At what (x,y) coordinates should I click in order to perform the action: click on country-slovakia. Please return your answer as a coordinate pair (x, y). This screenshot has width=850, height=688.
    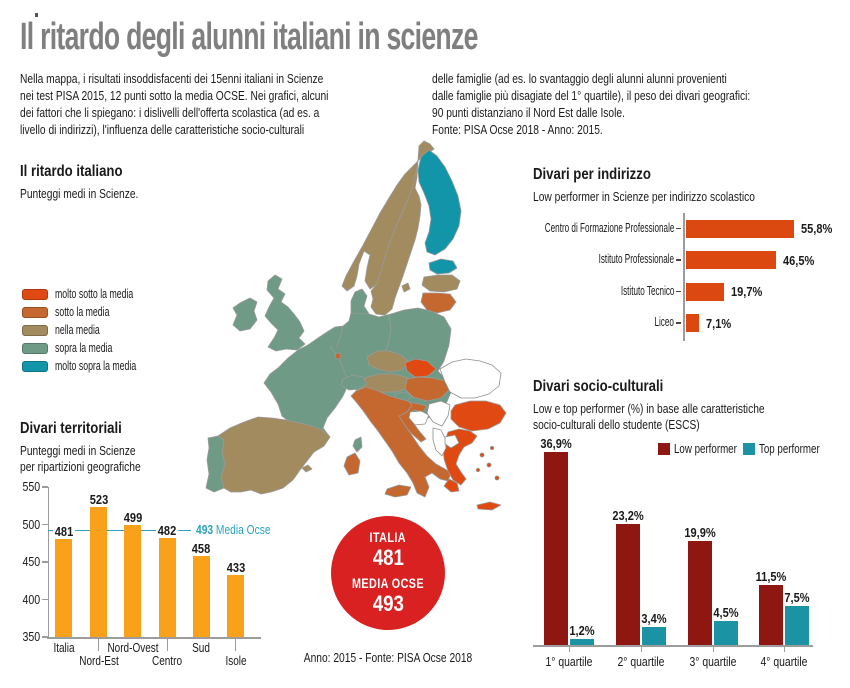
    Looking at the image, I should click on (420, 368).